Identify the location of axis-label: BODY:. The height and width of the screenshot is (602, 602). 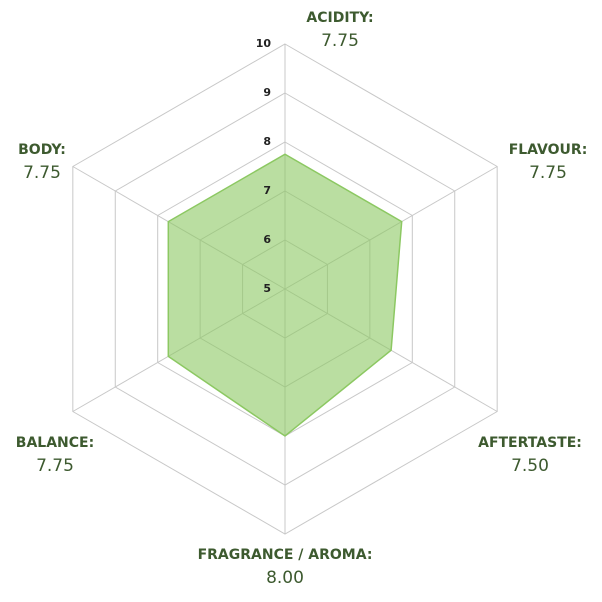
(42, 150).